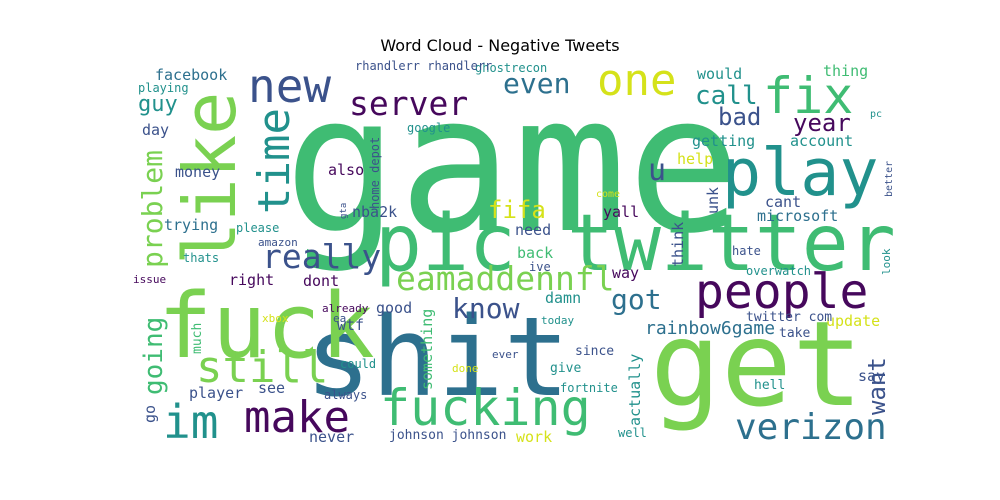 Image resolution: width=1000 pixels, height=500 pixels. Describe the element at coordinates (778, 271) in the screenshot. I see `word-overwatch: overwatch` at that location.